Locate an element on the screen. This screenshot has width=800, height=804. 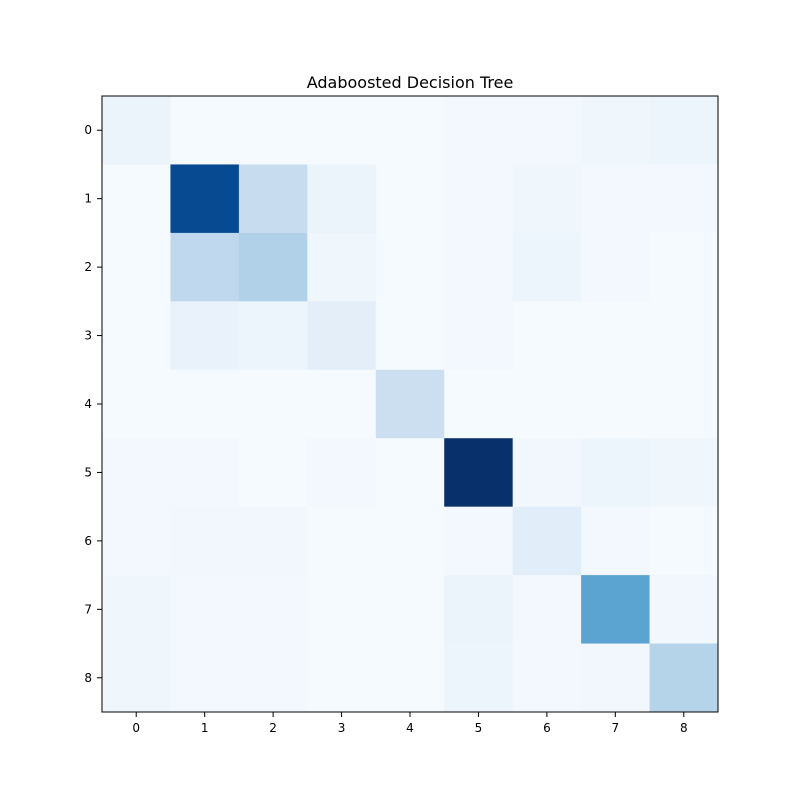
heatmap-cell-r2-c1 is located at coordinates (205, 267).